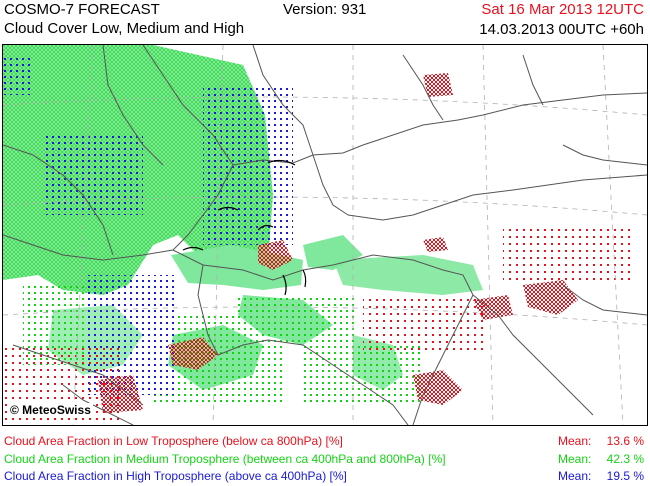  Describe the element at coordinates (625, 476) in the screenshot. I see `legend-high-mean-value: 19.5 %` at that location.